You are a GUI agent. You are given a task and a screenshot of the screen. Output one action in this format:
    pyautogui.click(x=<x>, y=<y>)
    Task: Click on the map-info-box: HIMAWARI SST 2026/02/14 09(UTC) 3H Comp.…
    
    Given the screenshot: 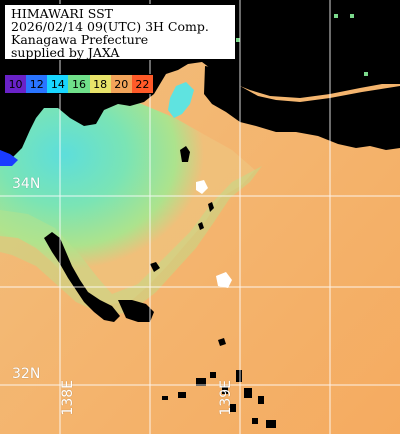 What is the action you would take?
    pyautogui.click(x=120, y=32)
    